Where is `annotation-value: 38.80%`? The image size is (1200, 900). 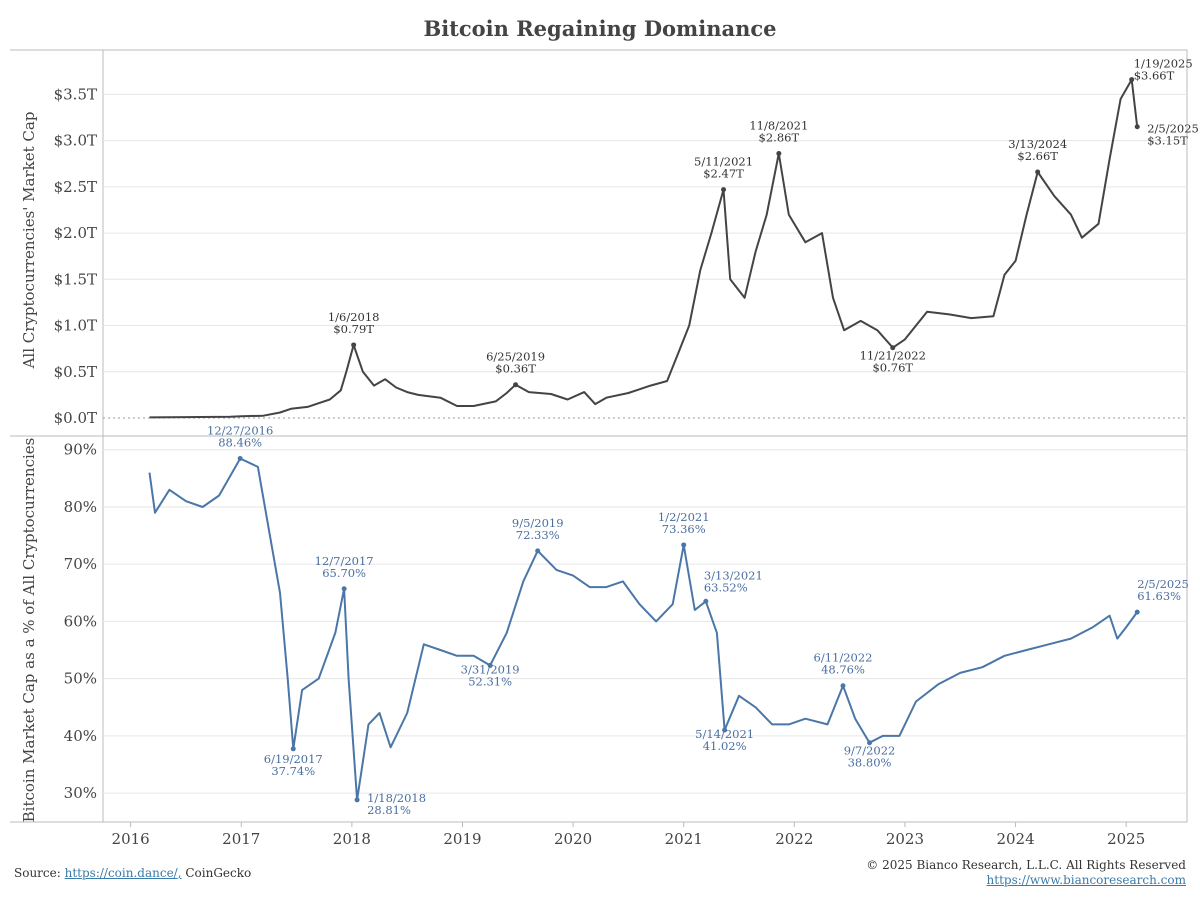 annotation-value: 38.80% is located at coordinates (870, 763).